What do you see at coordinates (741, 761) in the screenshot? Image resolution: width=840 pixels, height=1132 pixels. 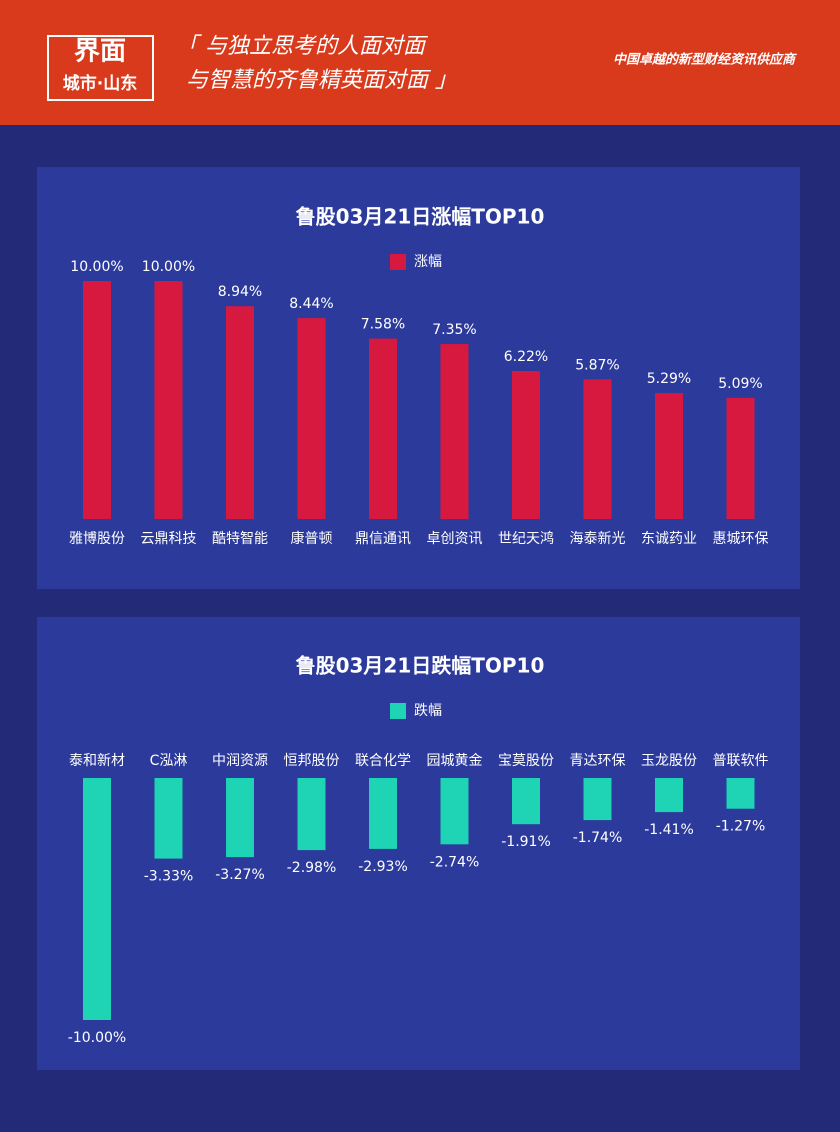 I see `x-tick-label: 普联软件` at bounding box center [741, 761].